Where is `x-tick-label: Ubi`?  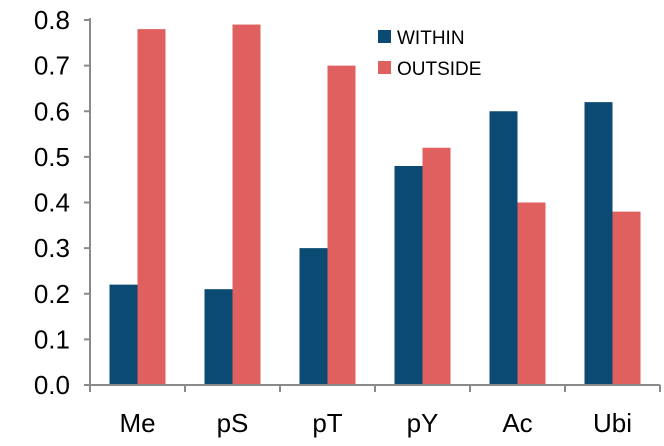 x-tick-label: Ubi is located at coordinates (612, 423).